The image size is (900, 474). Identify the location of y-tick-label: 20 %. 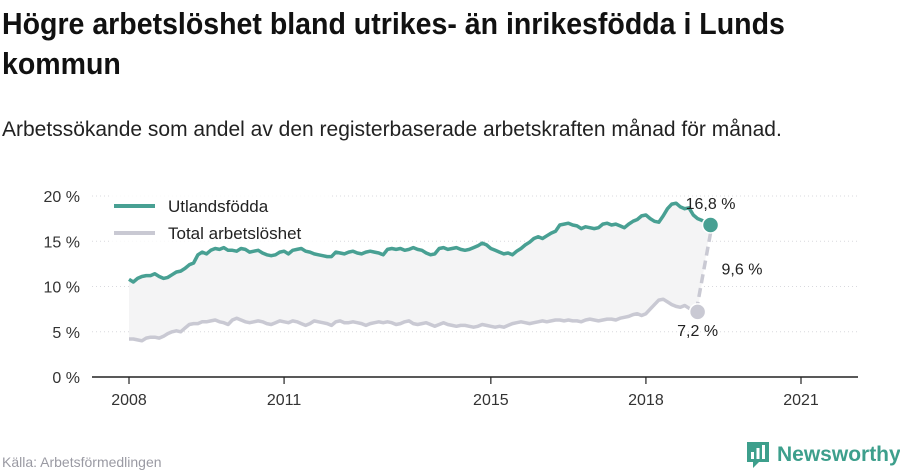
(62, 197).